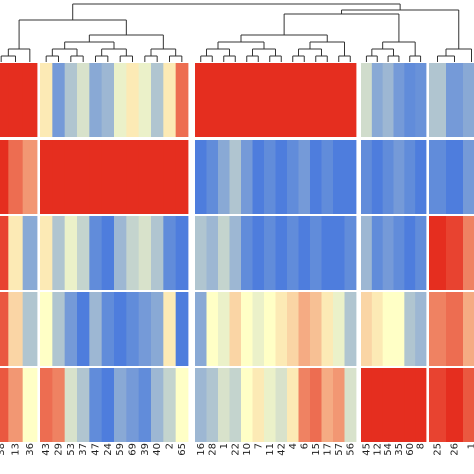 Image resolution: width=474 pixels, height=474 pixels. Describe the element at coordinates (3, 449) in the screenshot. I see `column-label: 38` at that location.